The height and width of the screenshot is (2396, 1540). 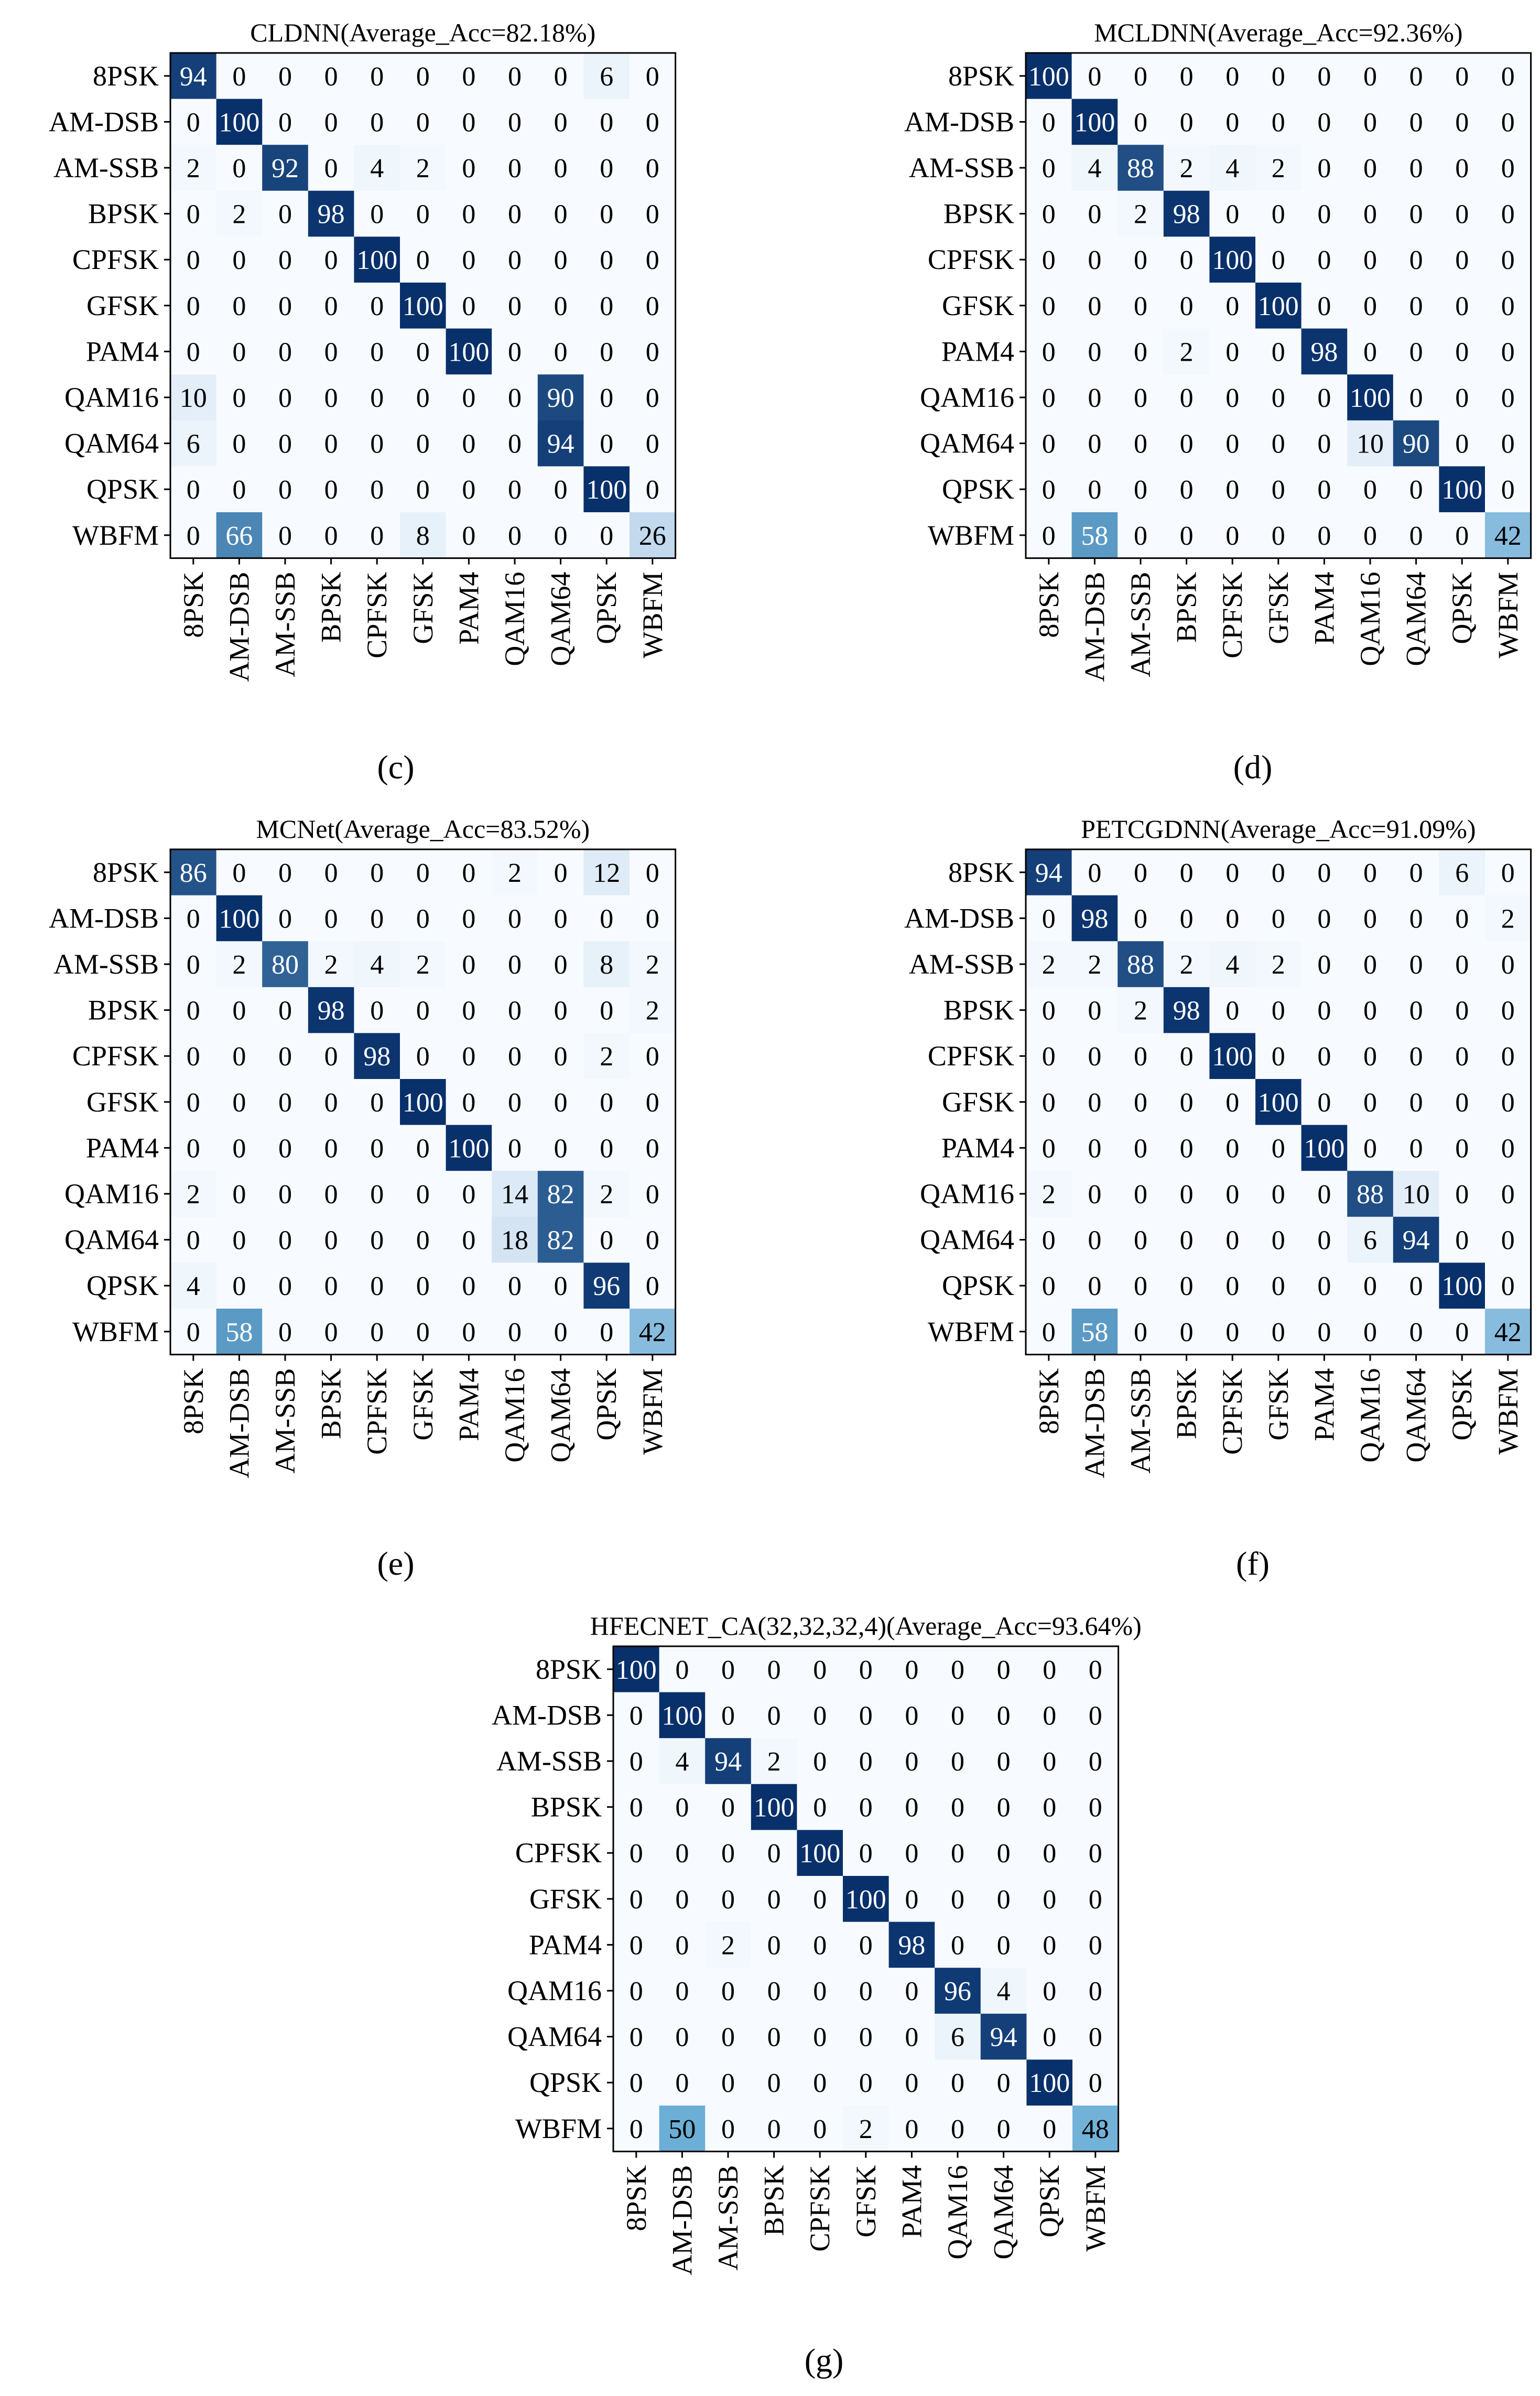 What do you see at coordinates (286, 169) in the screenshot?
I see `cell-value-label: 92` at bounding box center [286, 169].